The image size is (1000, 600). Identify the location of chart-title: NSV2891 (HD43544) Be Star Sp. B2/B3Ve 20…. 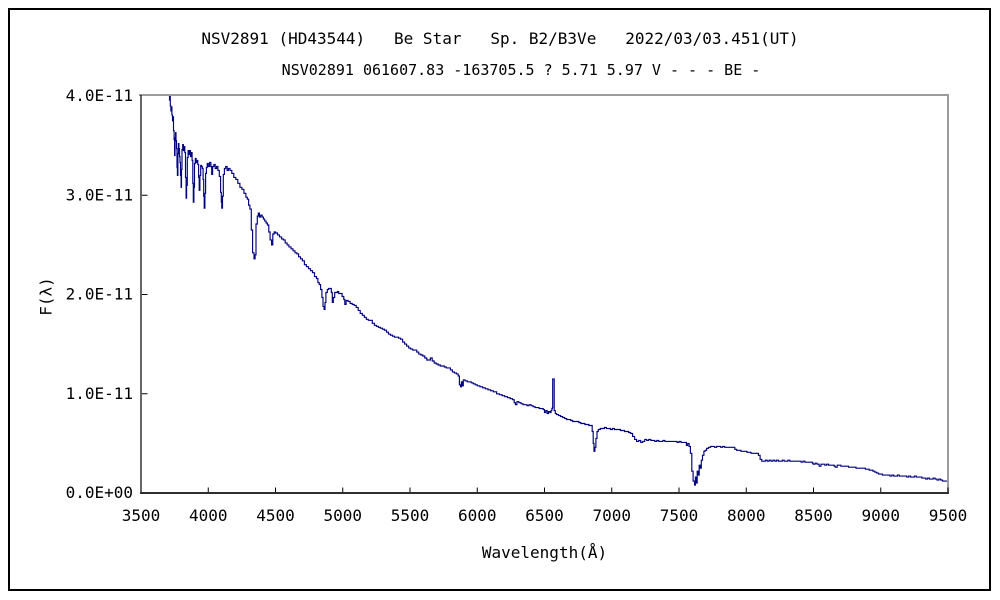
(500, 38).